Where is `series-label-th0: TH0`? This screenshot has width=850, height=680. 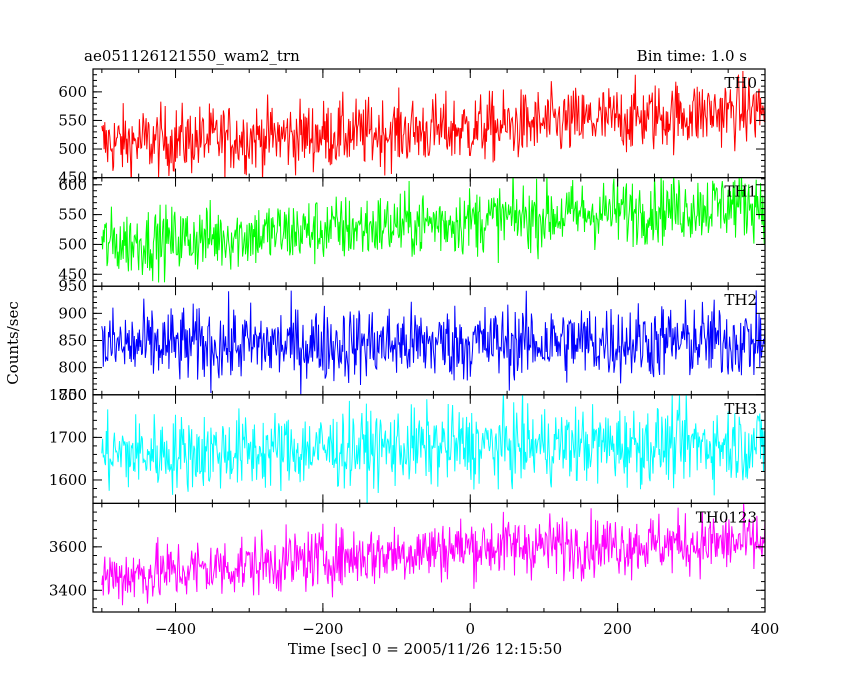
series-label-th0: TH0 is located at coordinates (740, 83).